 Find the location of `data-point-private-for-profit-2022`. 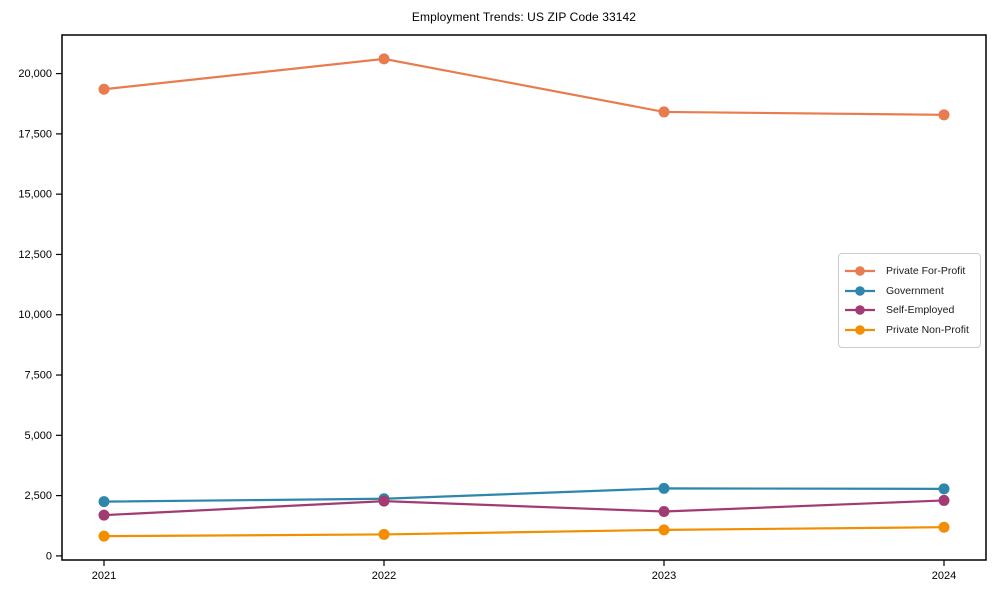

data-point-private-for-profit-2022 is located at coordinates (384, 59).